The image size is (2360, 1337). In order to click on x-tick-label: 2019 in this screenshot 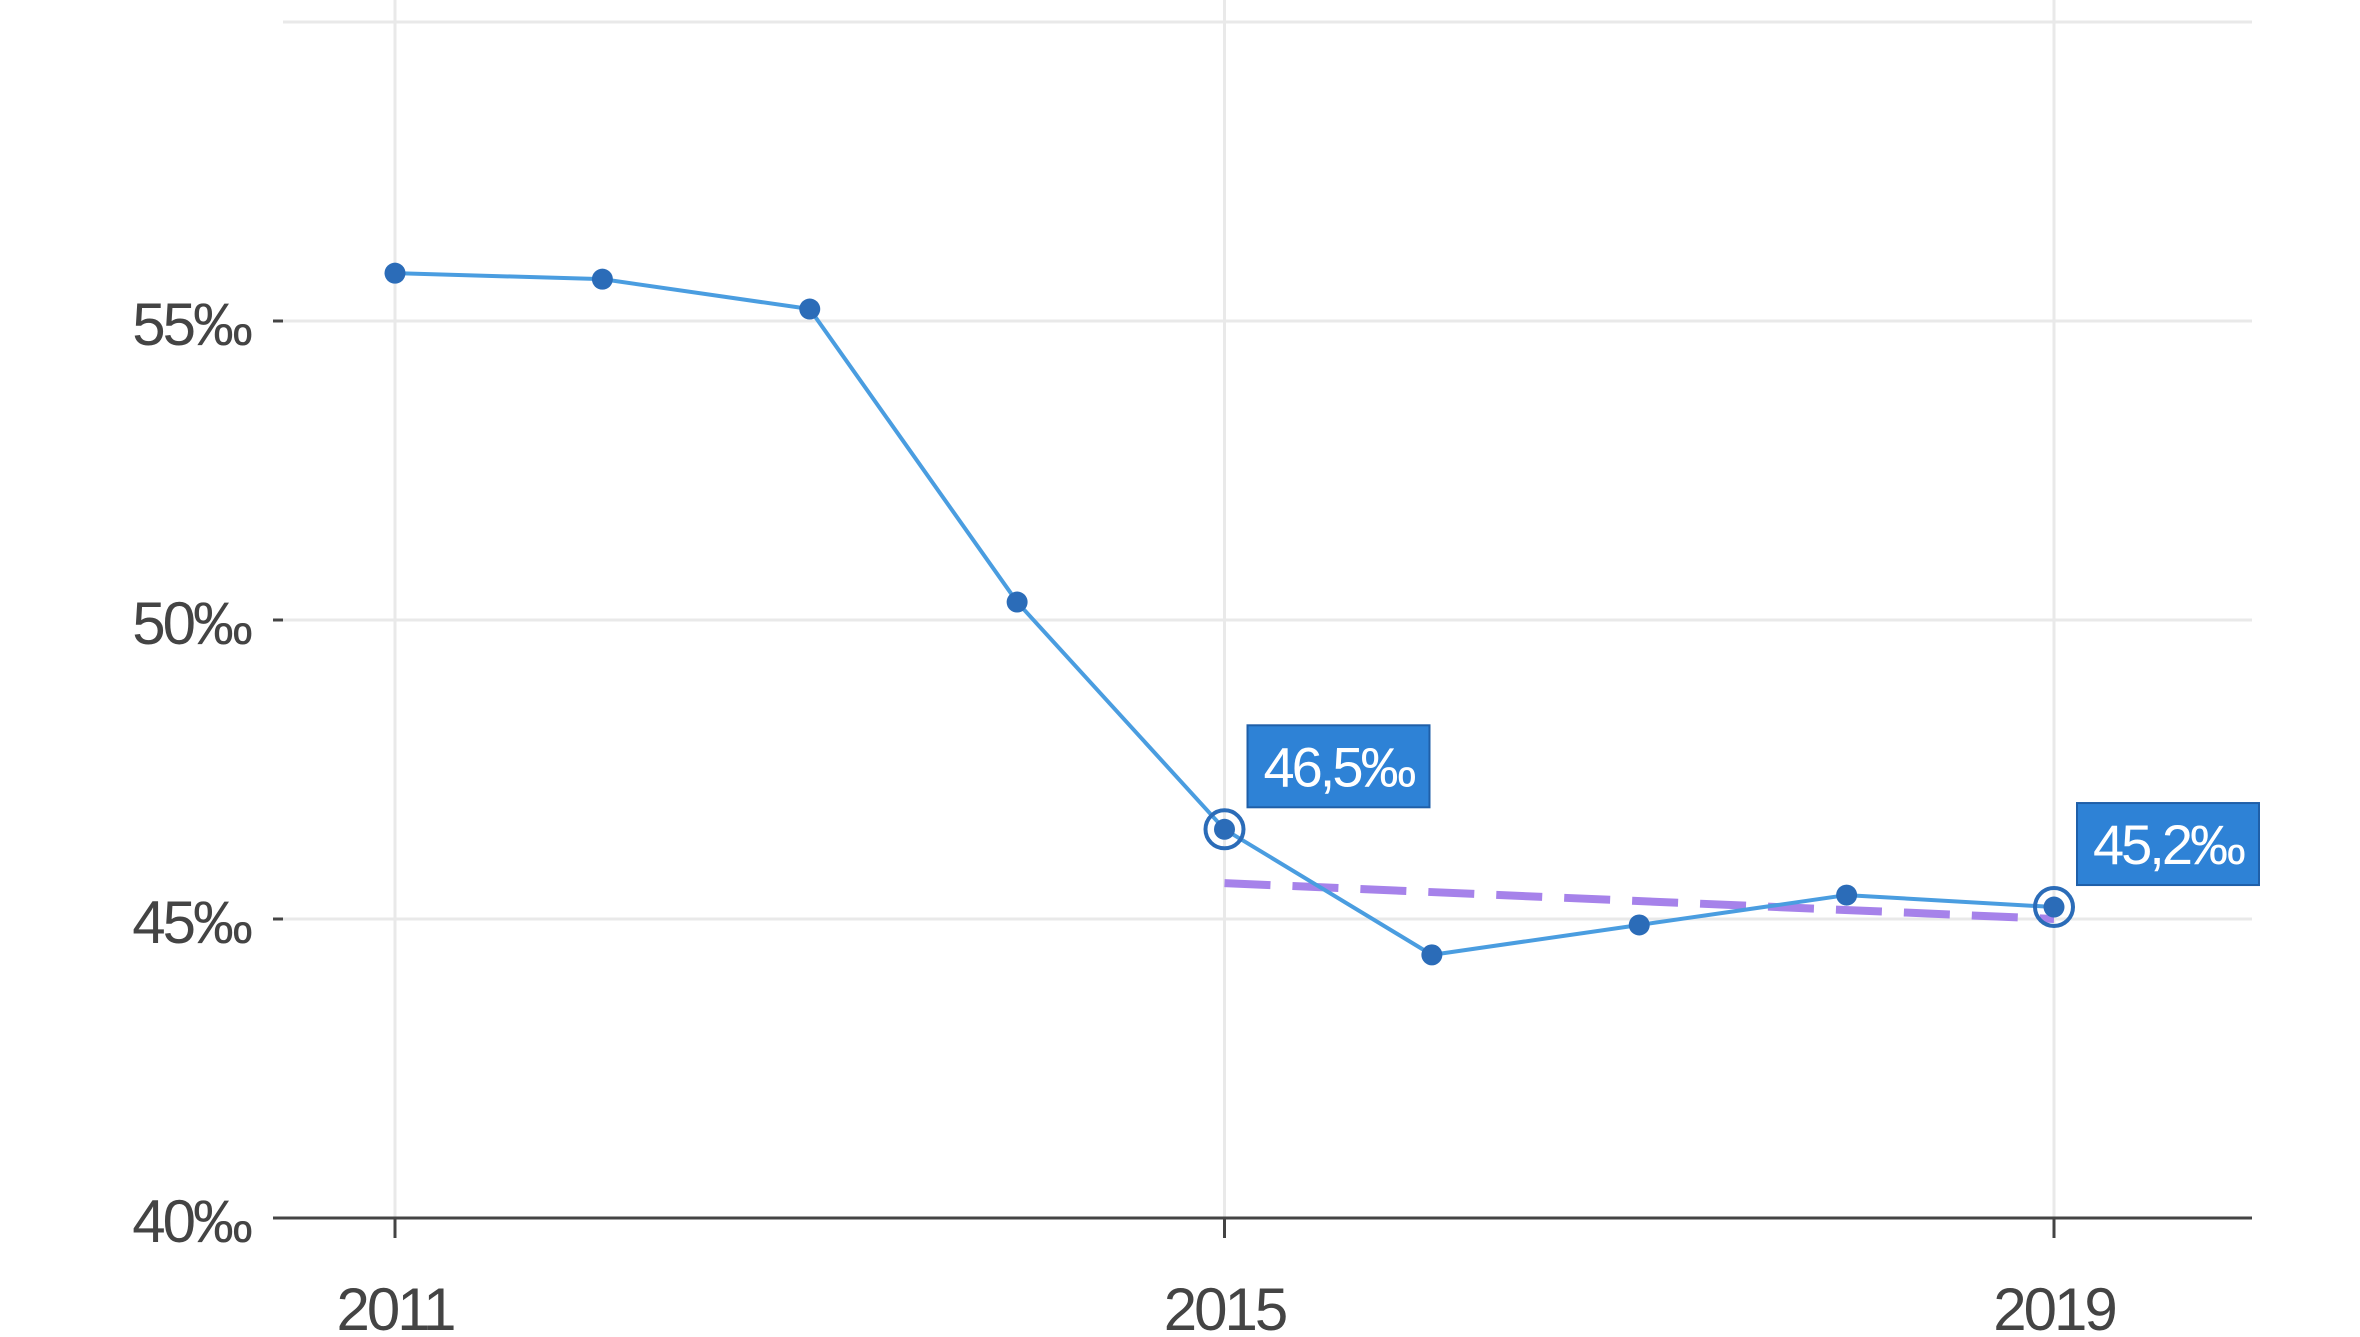, I will do `click(2054, 1304)`.